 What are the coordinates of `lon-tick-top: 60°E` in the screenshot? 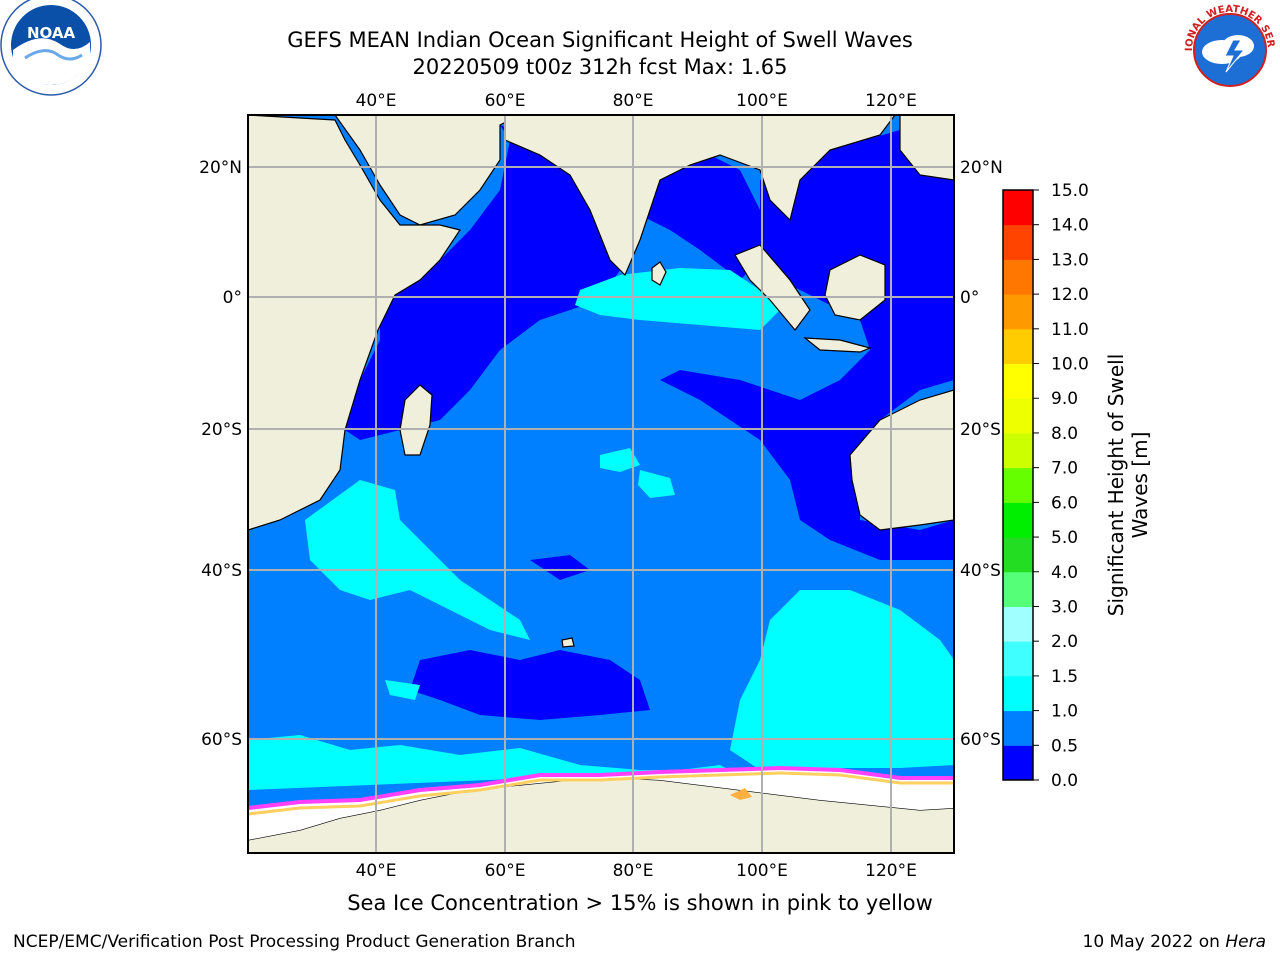 It's located at (505, 101).